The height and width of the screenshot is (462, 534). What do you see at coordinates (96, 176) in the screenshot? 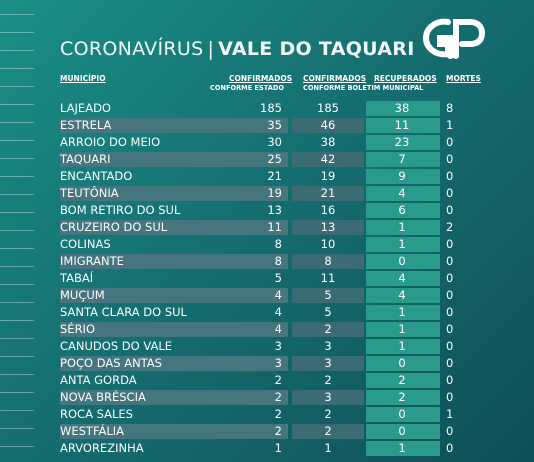
I see `cell-municipio: ENCANTADO` at bounding box center [96, 176].